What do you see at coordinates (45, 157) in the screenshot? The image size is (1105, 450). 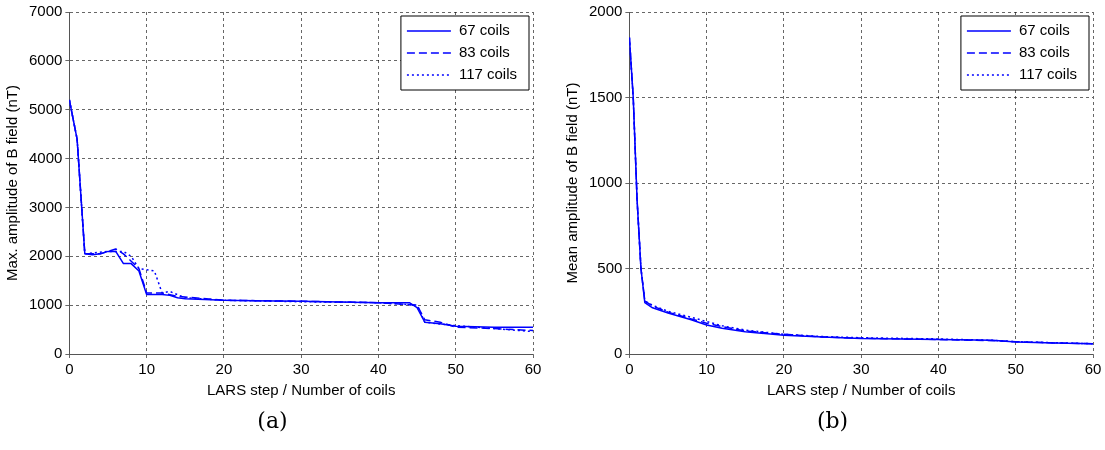 I see `y-tick-label: 4000` at bounding box center [45, 157].